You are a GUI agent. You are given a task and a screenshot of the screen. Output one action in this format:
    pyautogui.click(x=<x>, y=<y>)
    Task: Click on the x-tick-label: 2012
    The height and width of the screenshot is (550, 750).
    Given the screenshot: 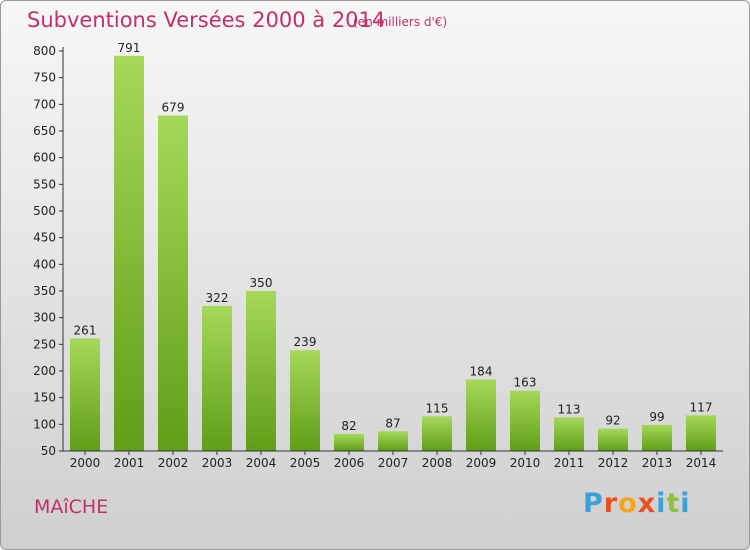 What is the action you would take?
    pyautogui.click(x=613, y=463)
    